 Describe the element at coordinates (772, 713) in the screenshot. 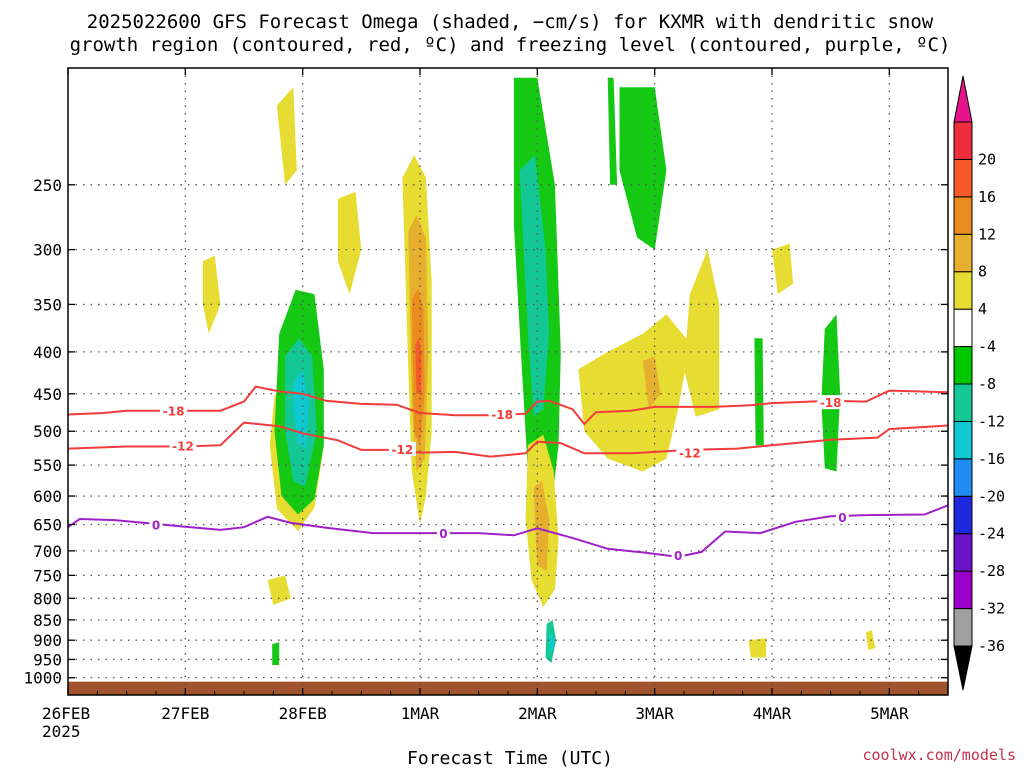

I see `x-tick-label: 4MAR` at that location.